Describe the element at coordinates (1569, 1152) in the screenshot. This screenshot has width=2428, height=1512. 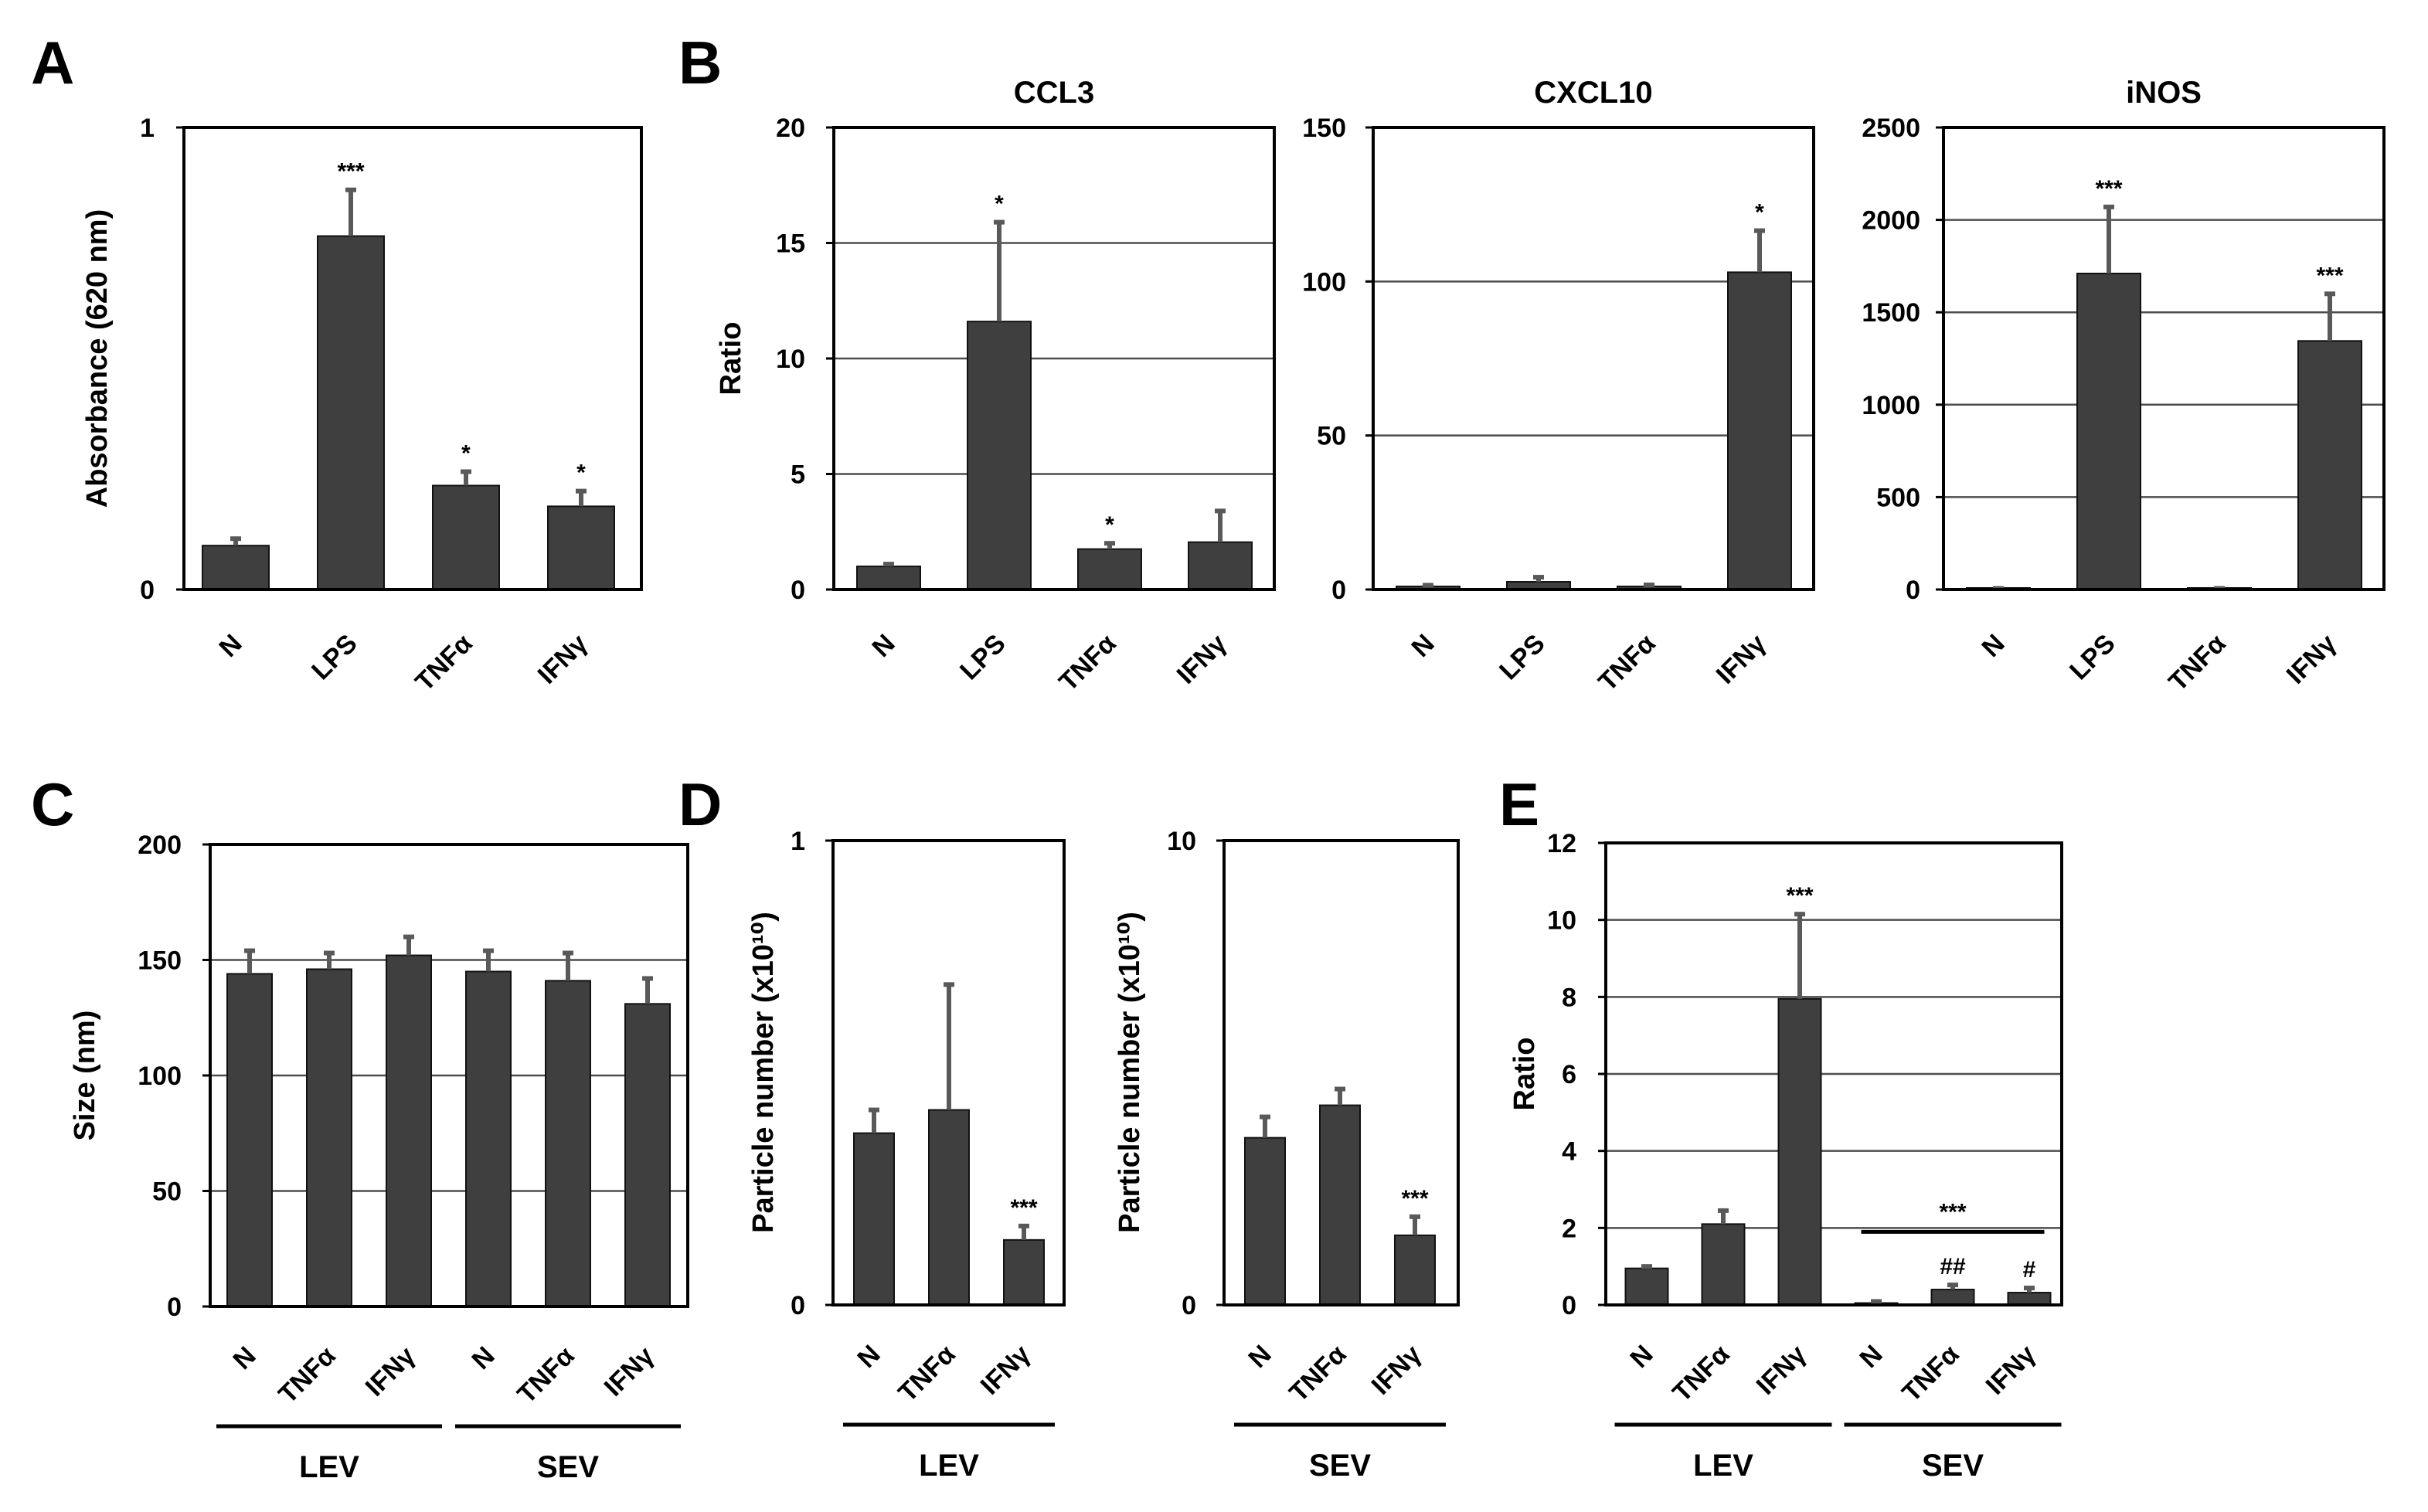
I see `y-tick-label: 4` at that location.